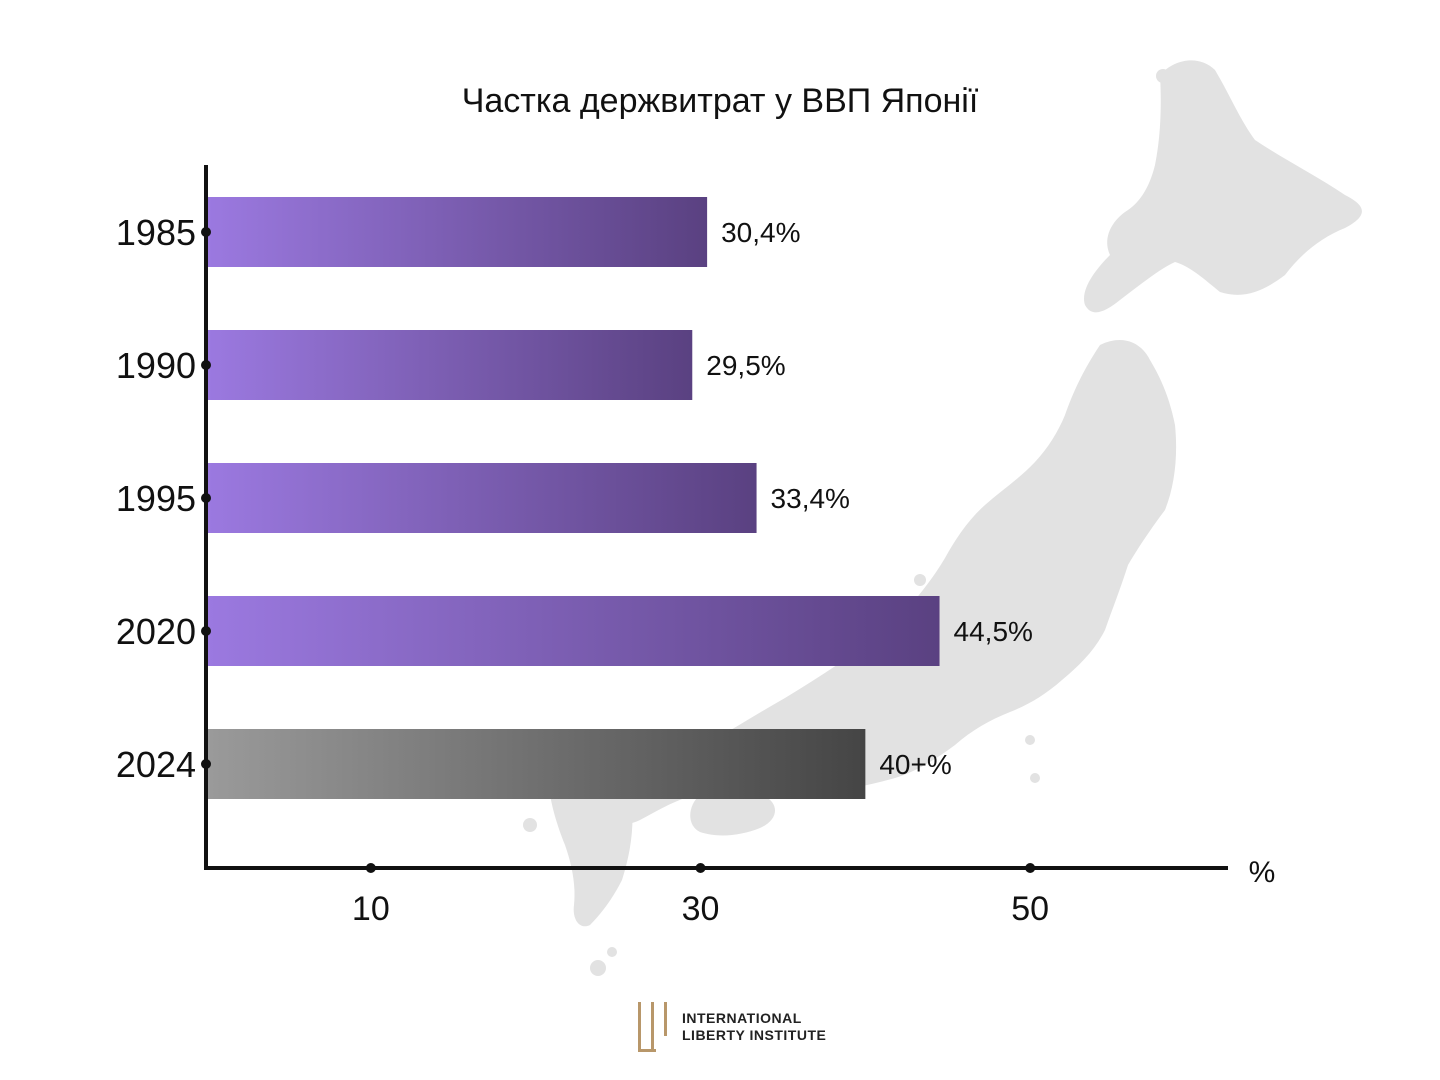 This screenshot has width=1440, height=1080. I want to click on y-tick-dot-1985, so click(206, 232).